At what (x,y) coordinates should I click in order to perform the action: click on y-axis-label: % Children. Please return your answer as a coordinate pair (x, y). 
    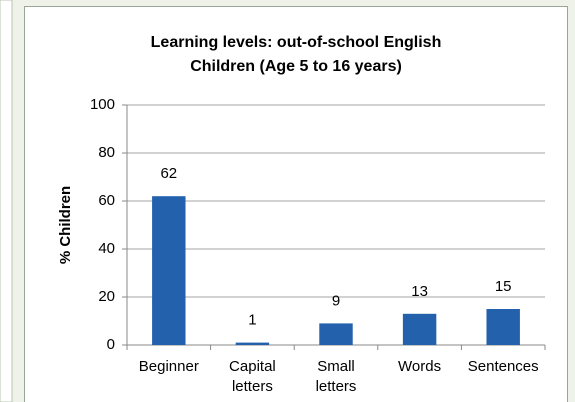
    Looking at the image, I should click on (65, 225).